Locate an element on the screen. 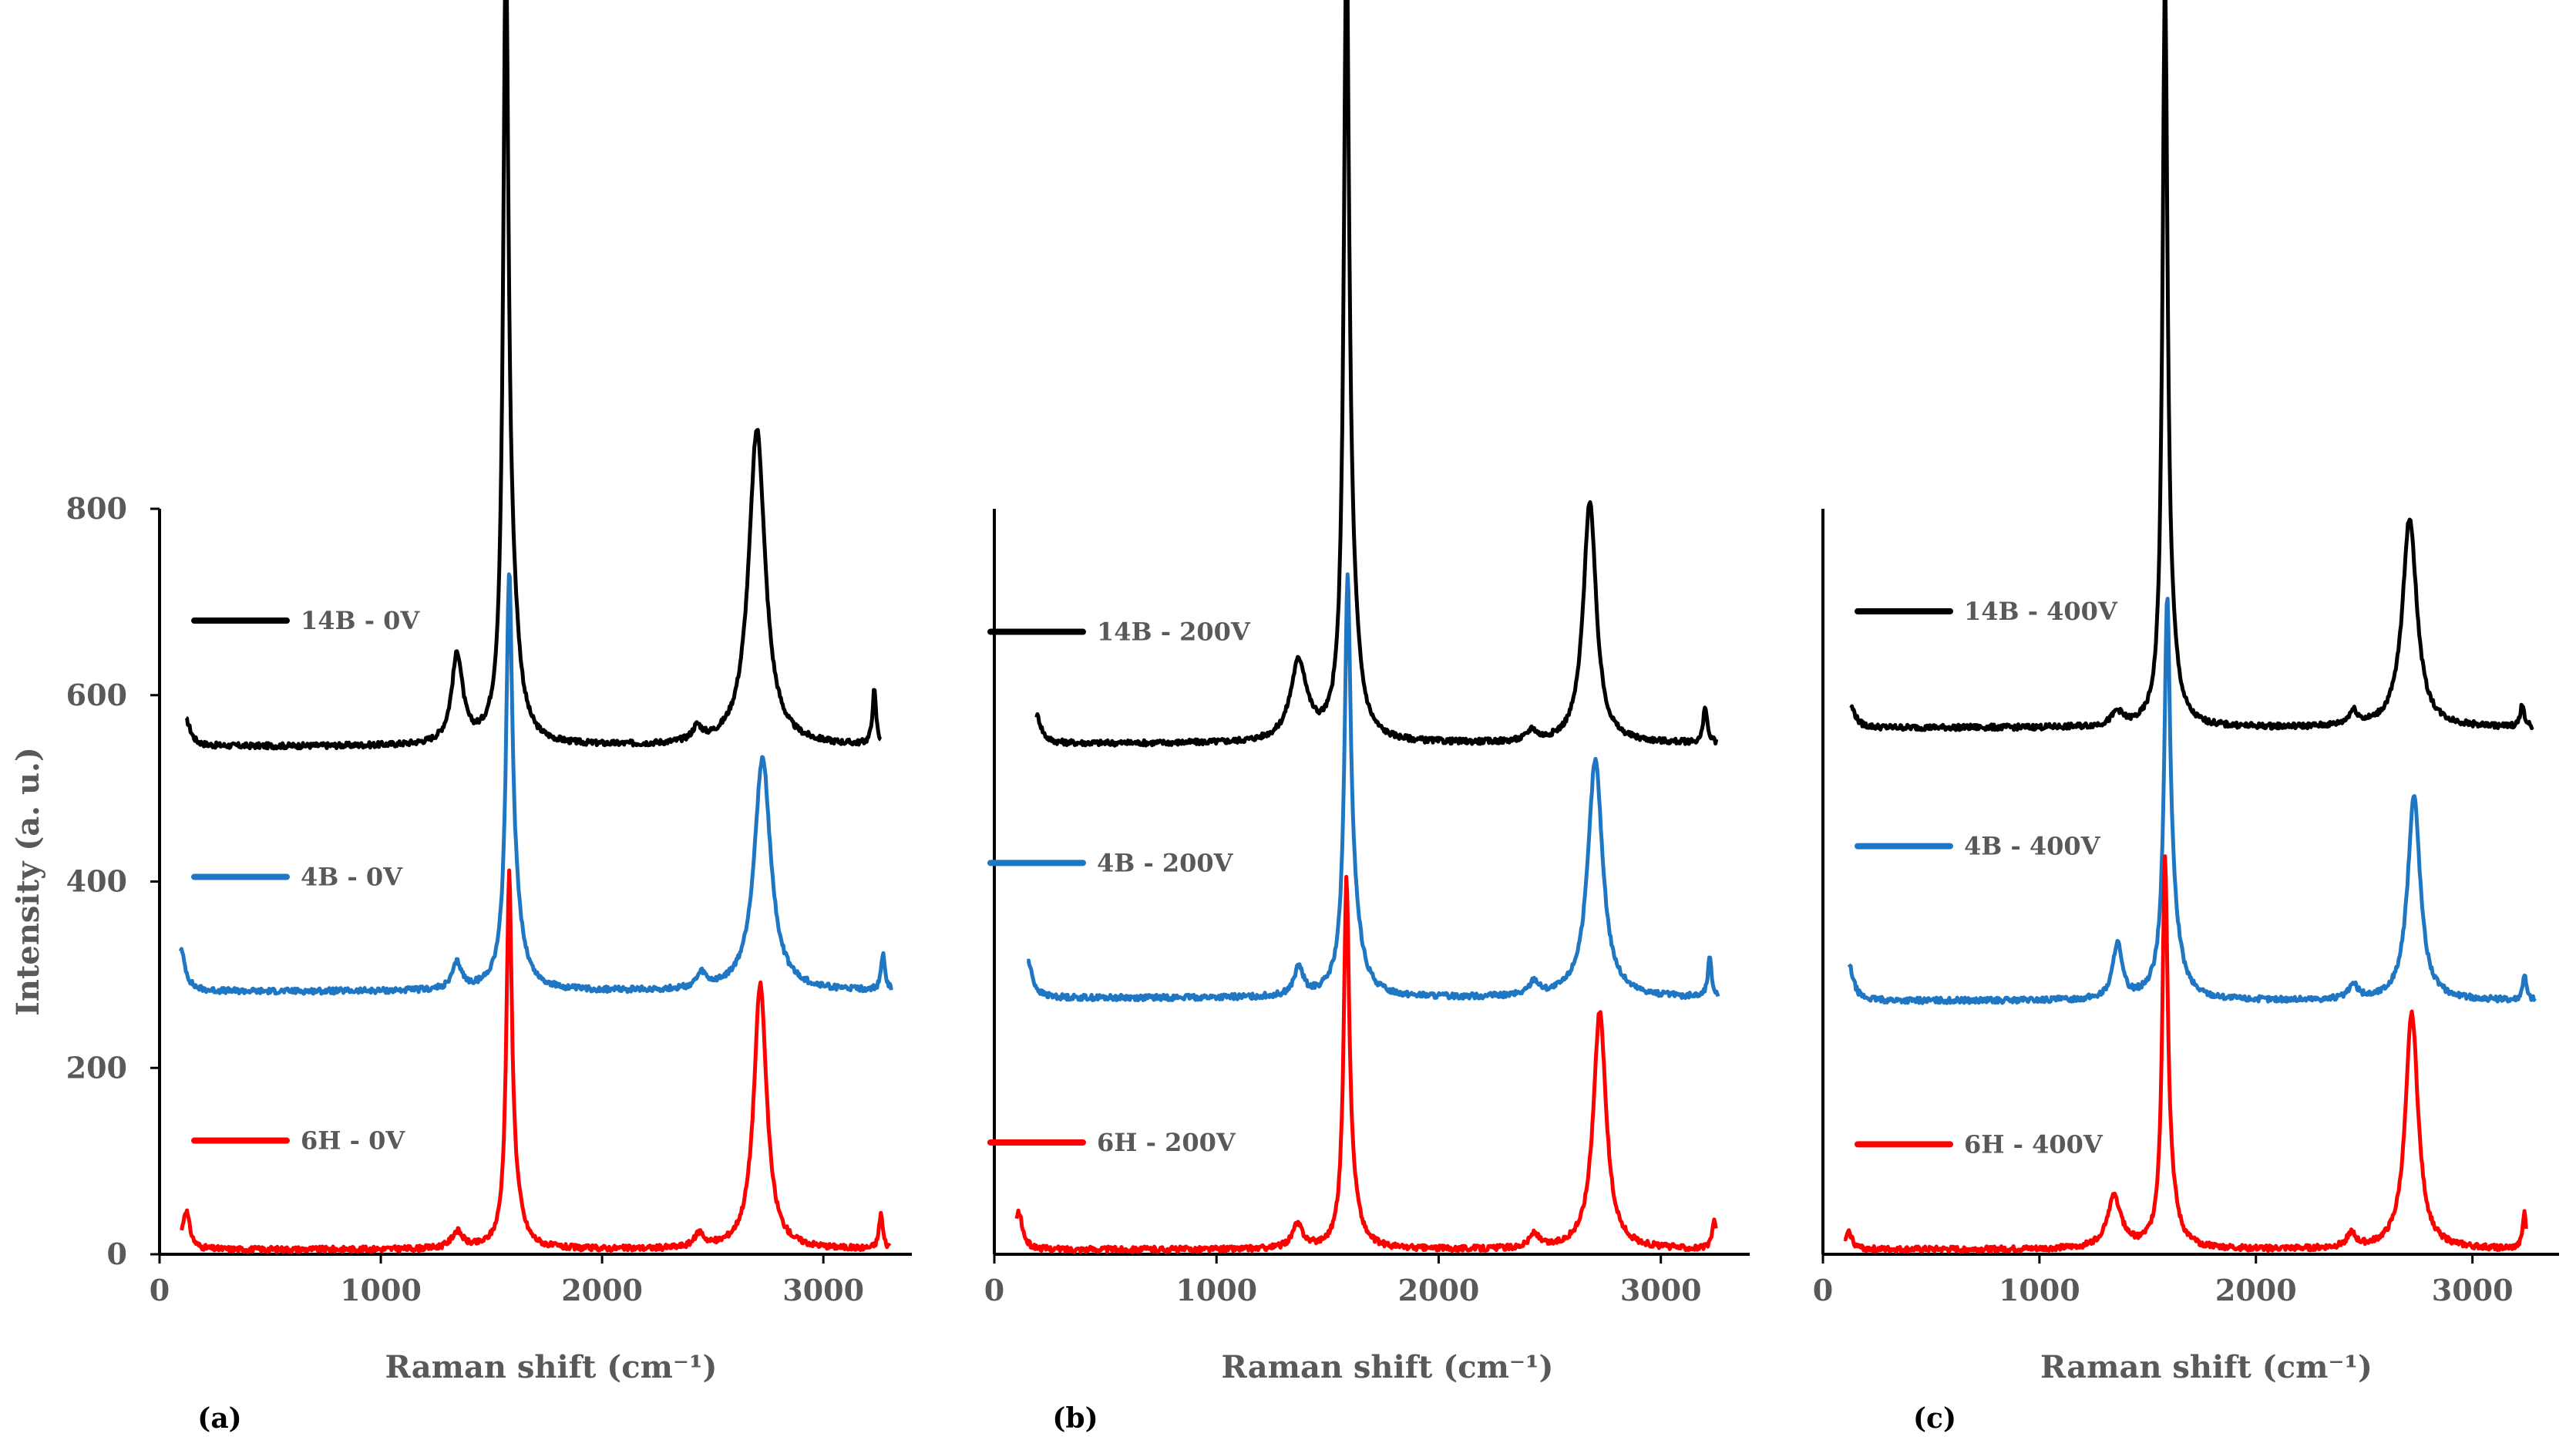 This screenshot has height=1447, width=2576. legend-label-6h: 6H - 400V is located at coordinates (2034, 1144).